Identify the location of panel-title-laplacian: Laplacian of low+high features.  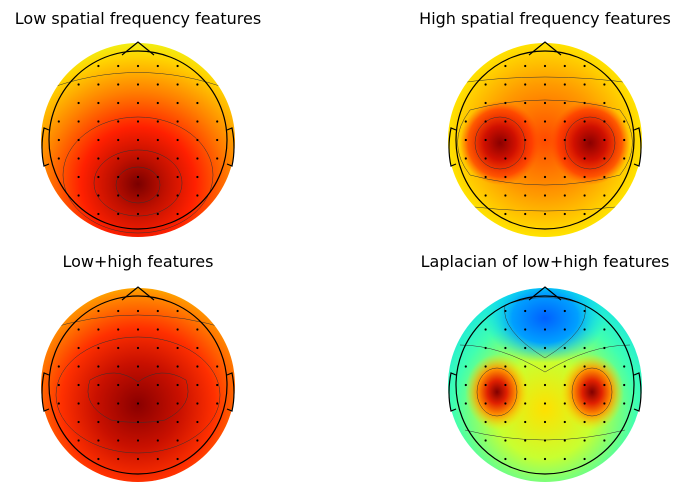
(545, 261).